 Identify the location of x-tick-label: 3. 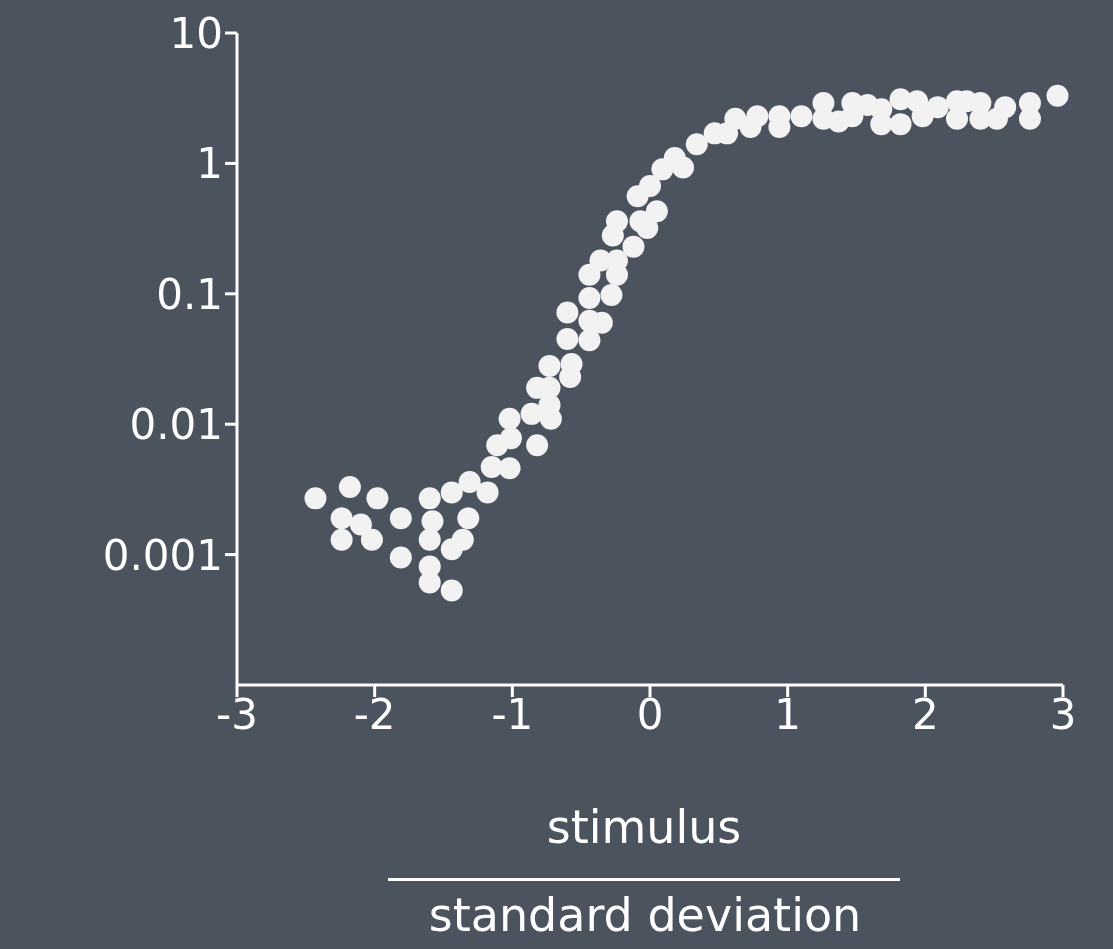
(1063, 714).